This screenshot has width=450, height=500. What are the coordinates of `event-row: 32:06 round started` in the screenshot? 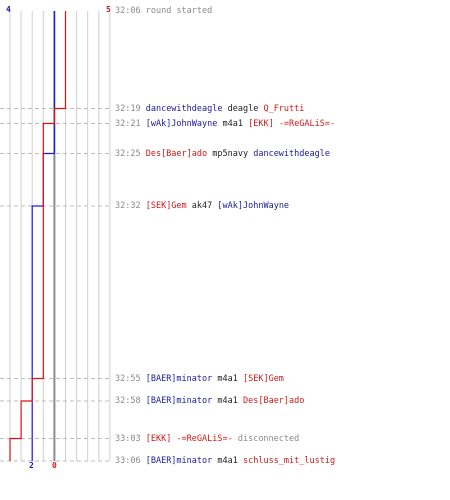 It's located at (163, 11).